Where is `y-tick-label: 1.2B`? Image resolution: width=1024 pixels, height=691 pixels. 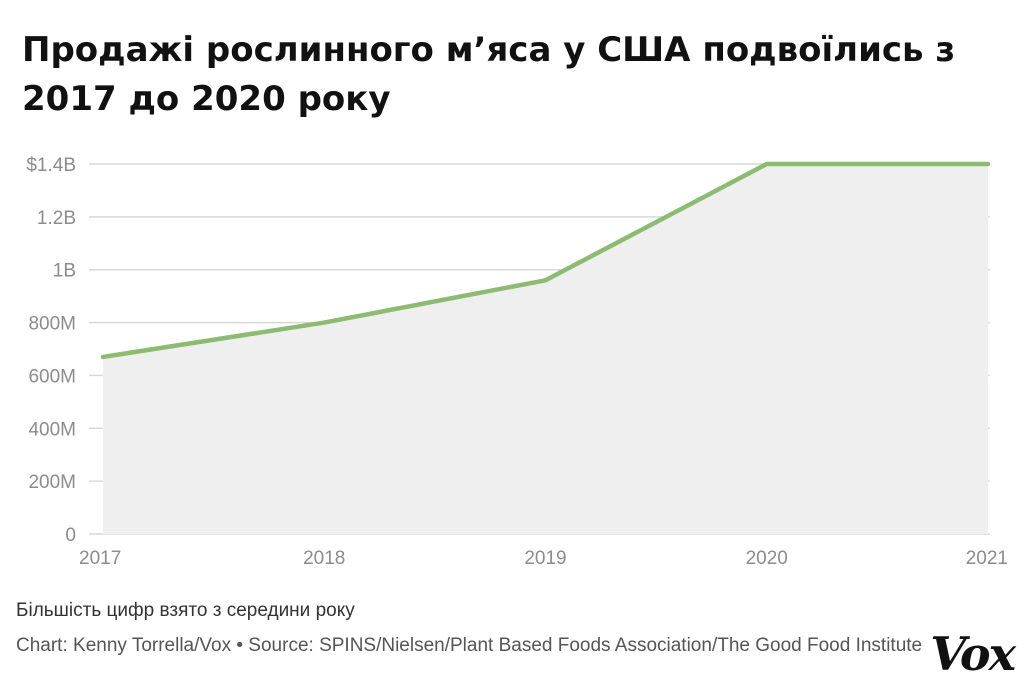 y-tick-label: 1.2B is located at coordinates (56, 218).